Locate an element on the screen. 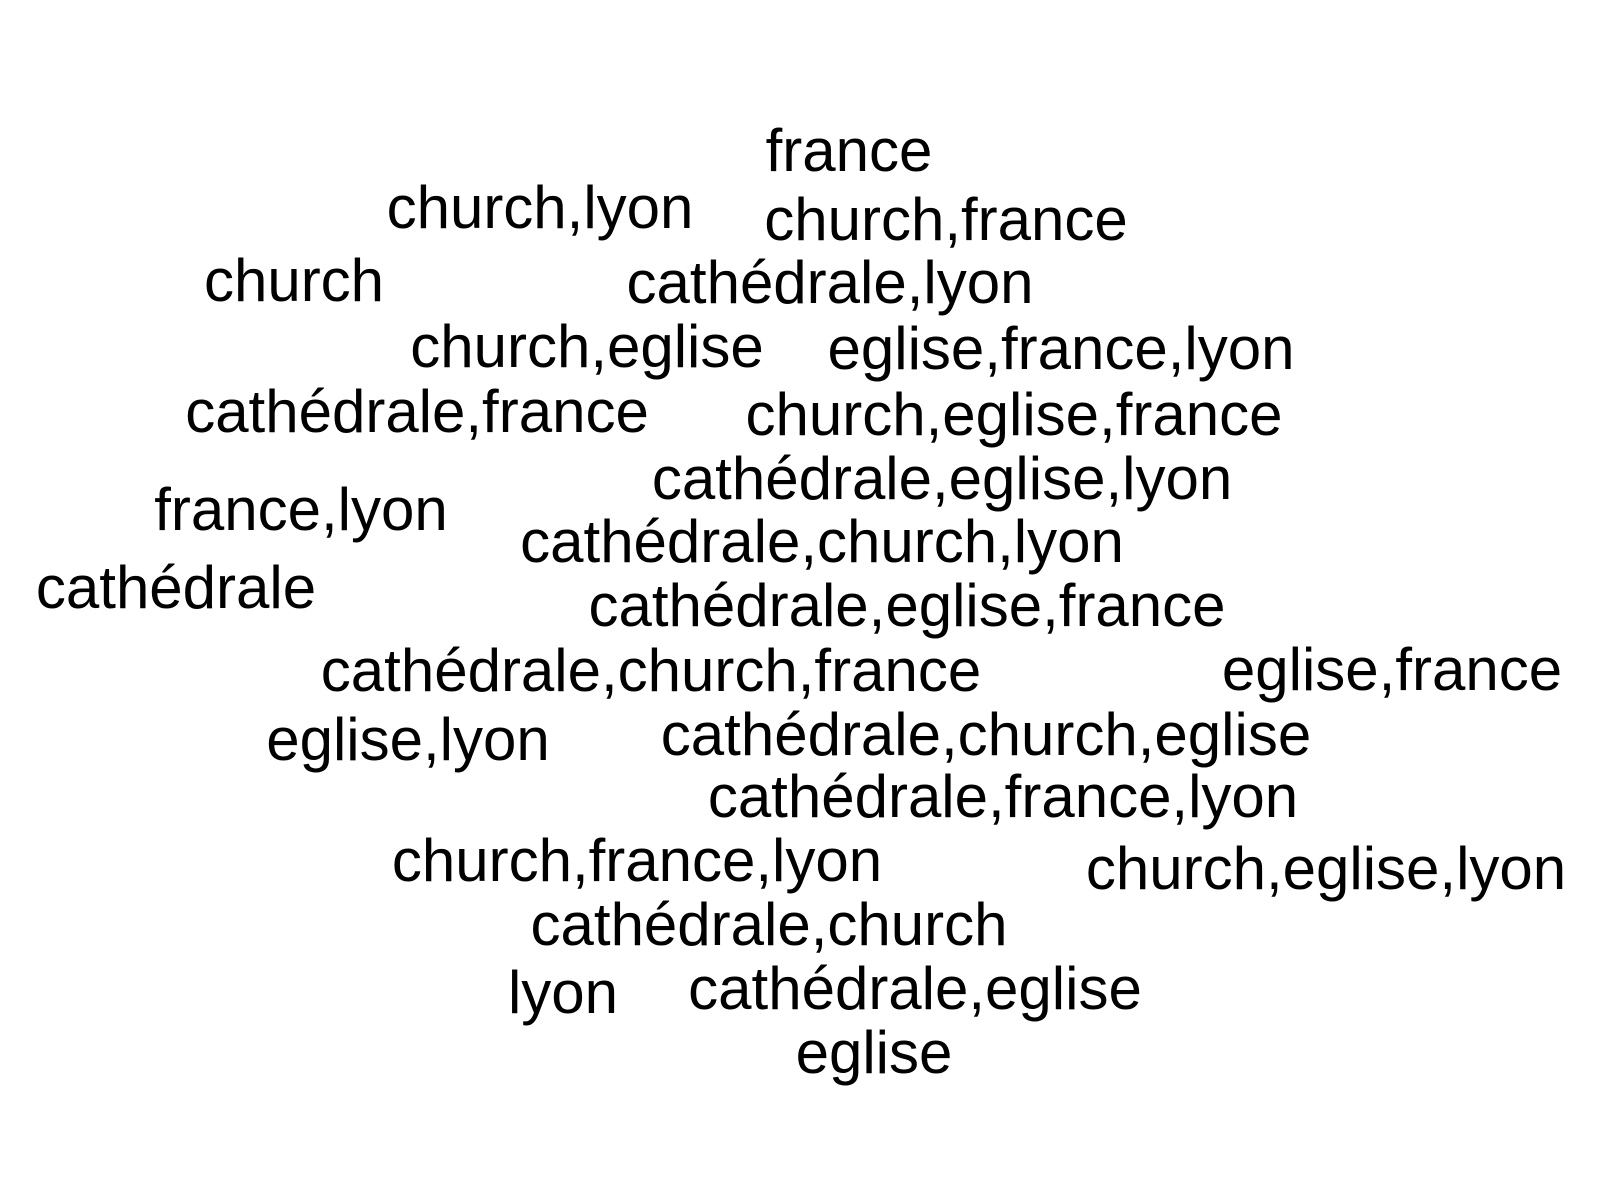 The height and width of the screenshot is (1200, 1600). word-cloud-term: church is located at coordinates (294, 280).